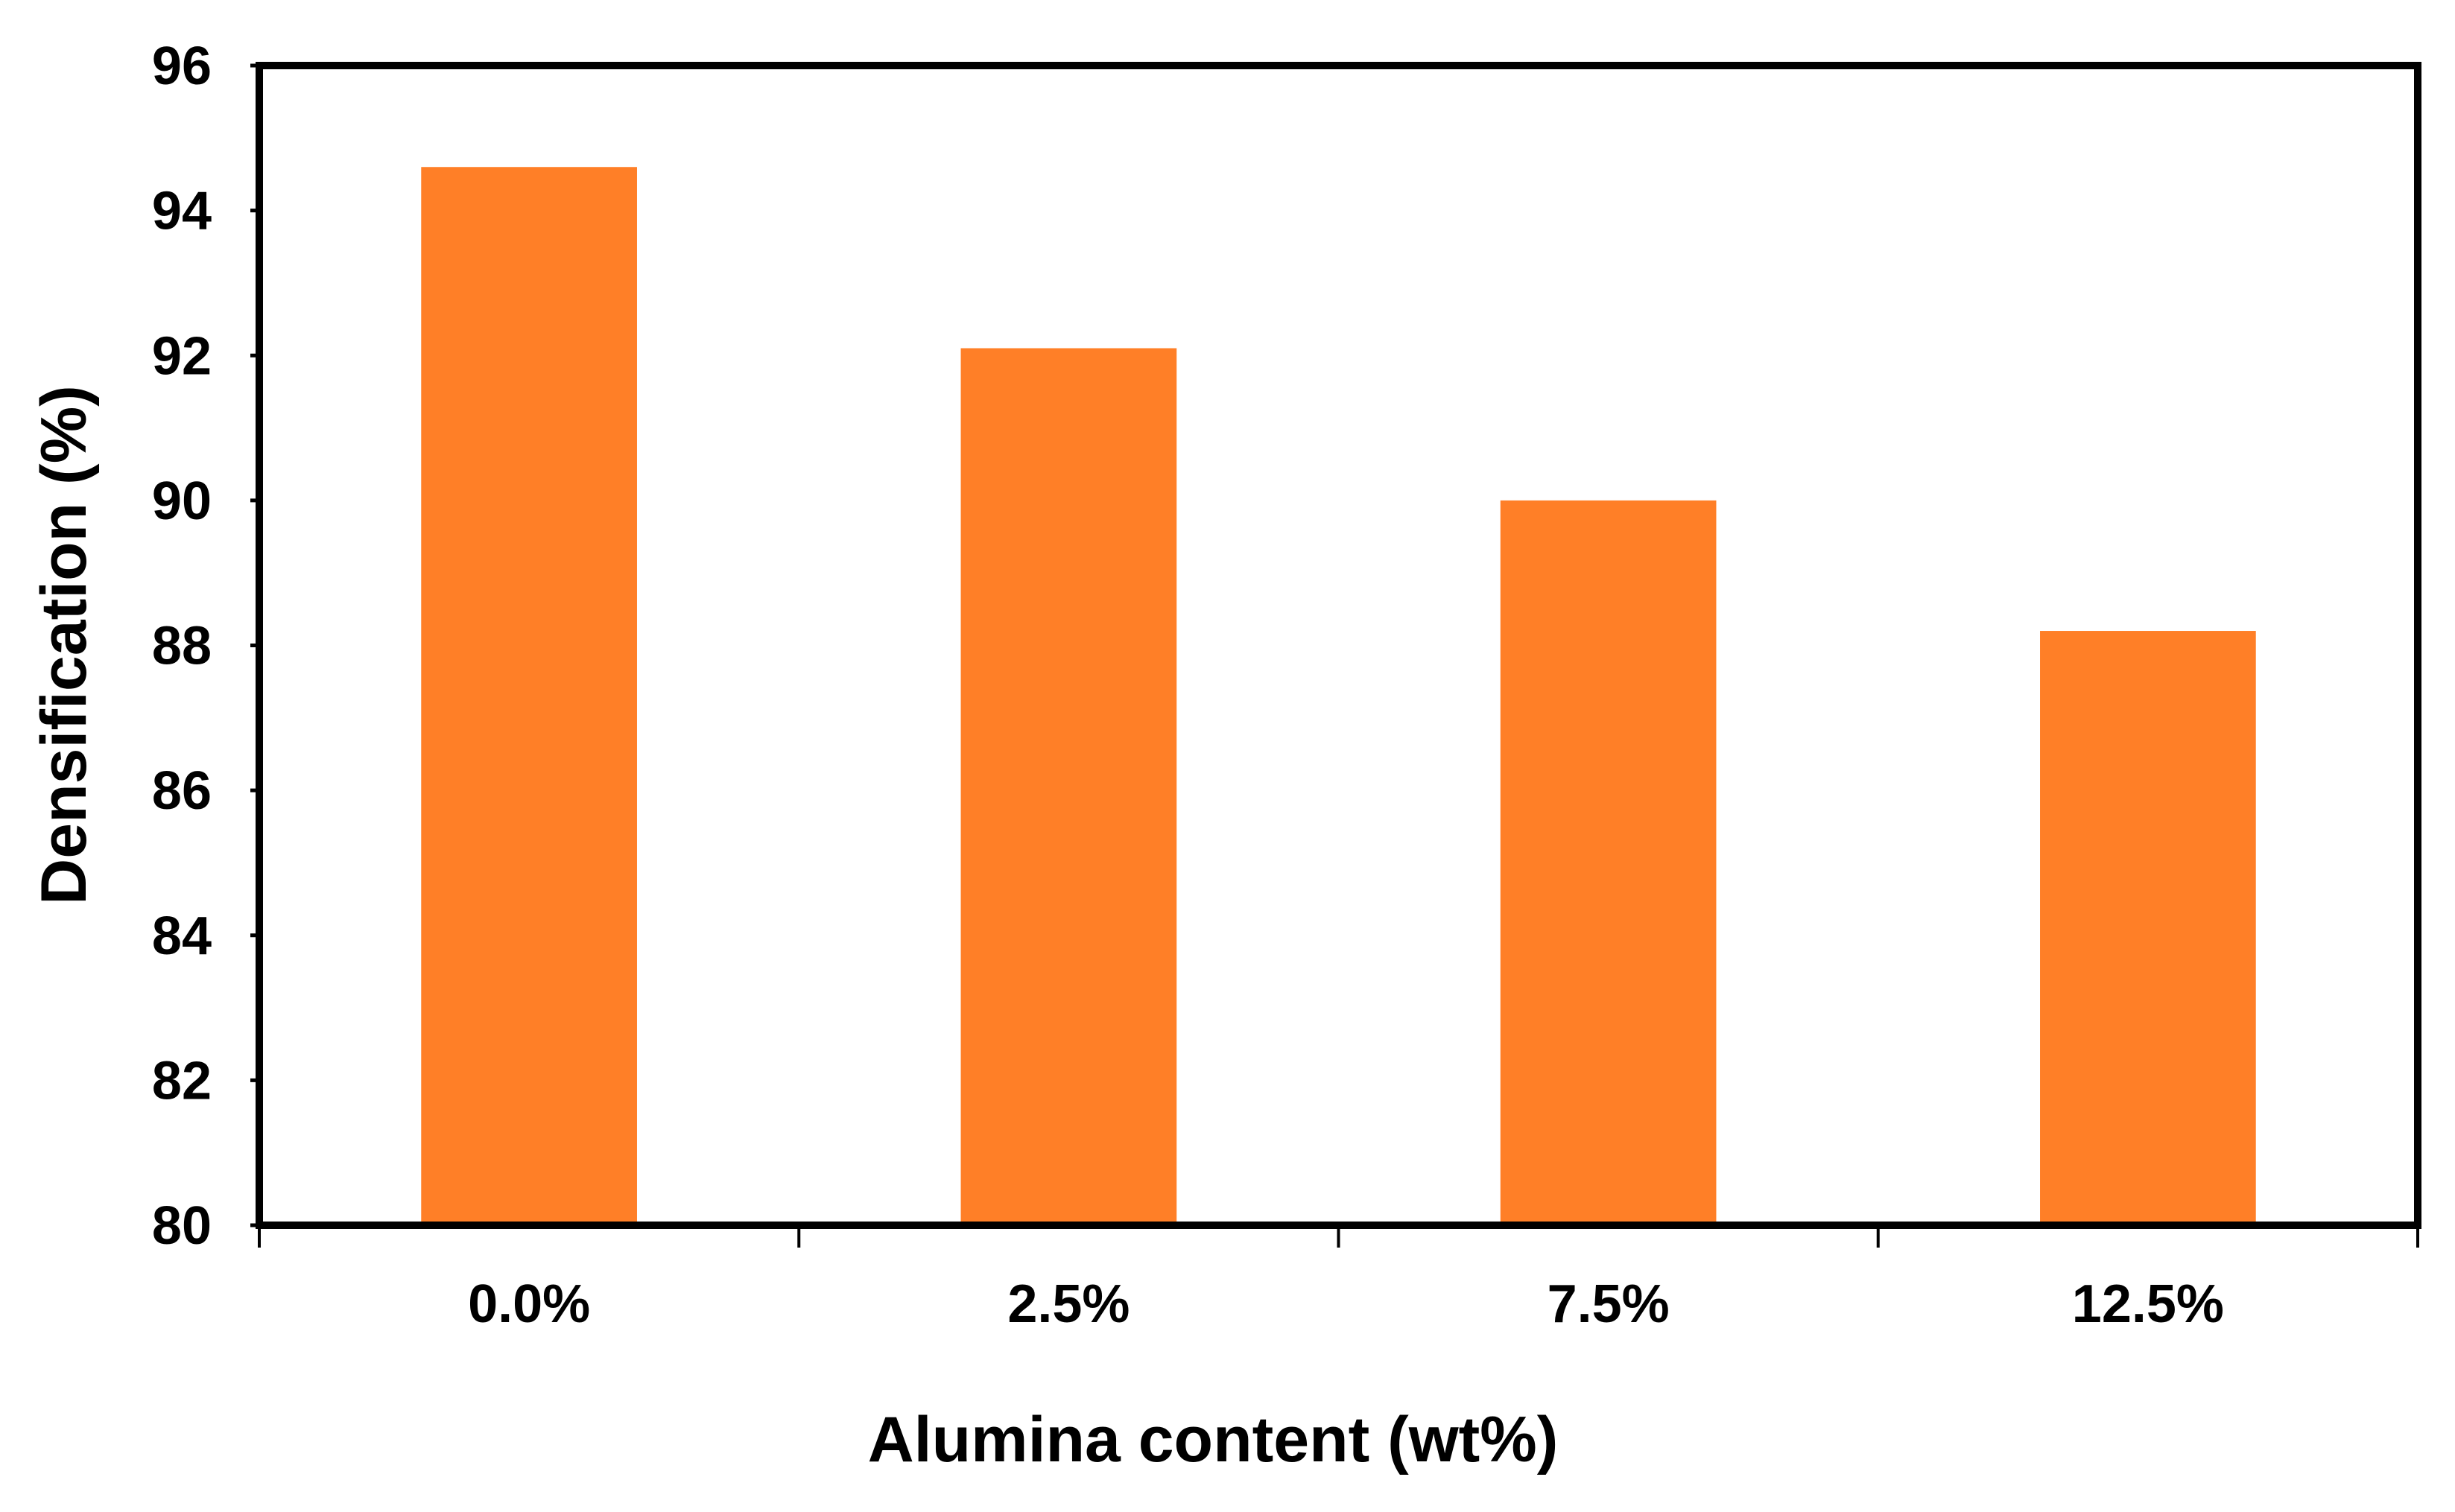 The width and height of the screenshot is (2455, 1512). What do you see at coordinates (529, 1304) in the screenshot?
I see `x-tick-label: 0.0%` at bounding box center [529, 1304].